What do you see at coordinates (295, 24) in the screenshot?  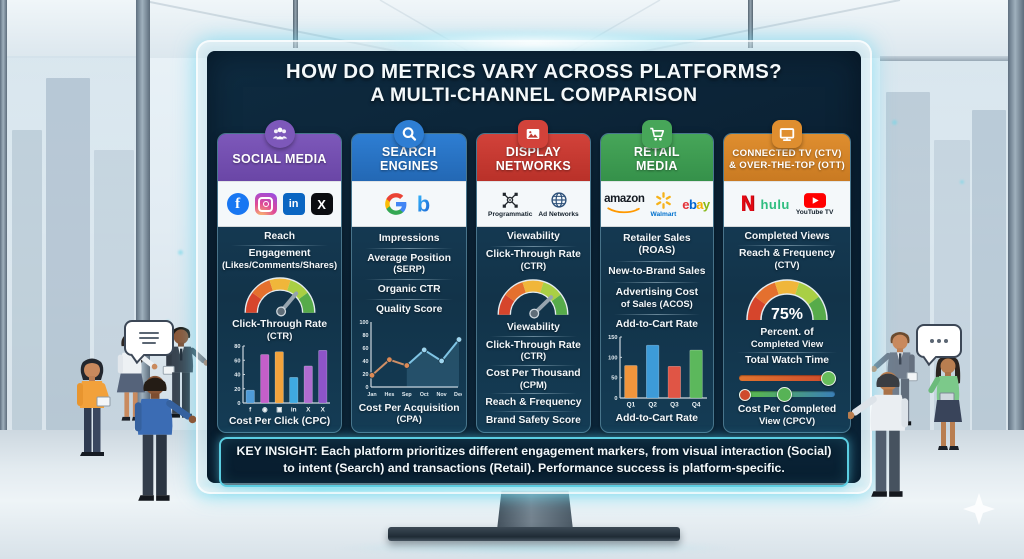 I see `suspension-rod-left` at bounding box center [295, 24].